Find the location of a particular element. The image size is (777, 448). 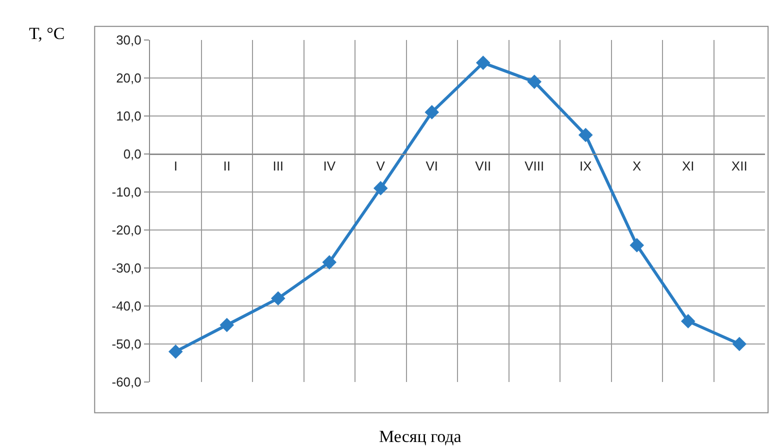

x-tick-label: IX is located at coordinates (585, 166).